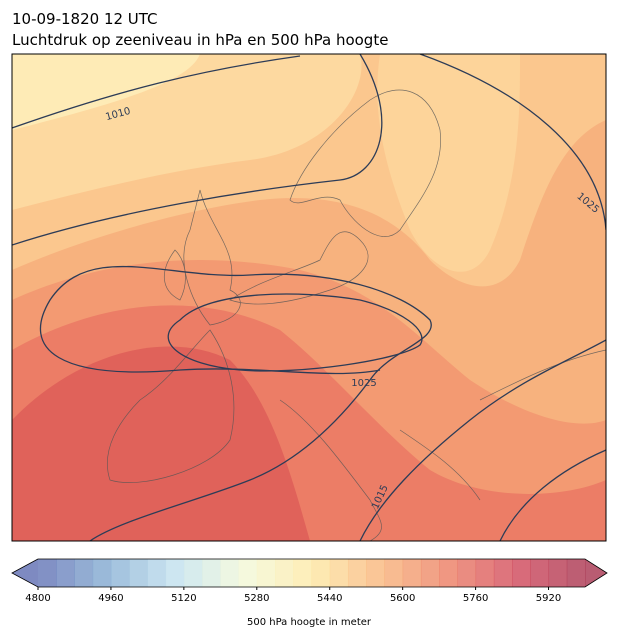 The width and height of the screenshot is (618, 639). I want to click on colorbar-tick-label: 5600, so click(402, 598).